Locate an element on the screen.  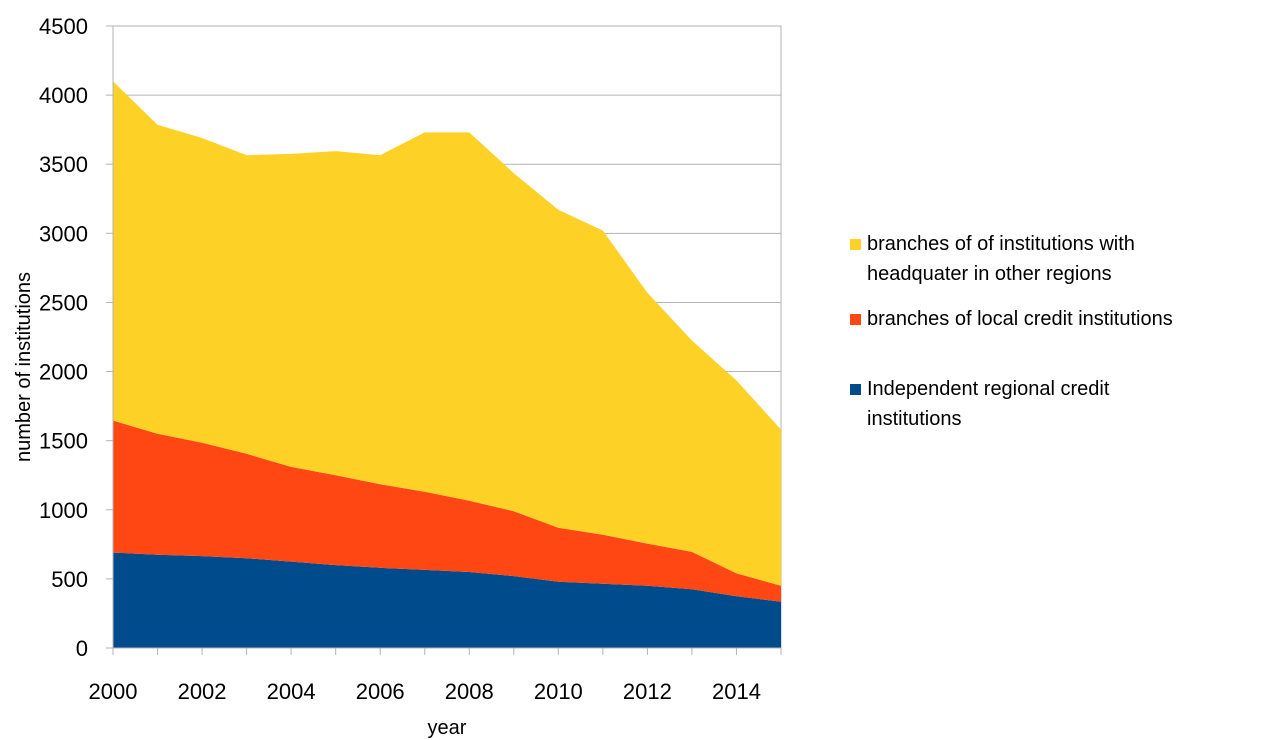
y-tick-label: 2500 is located at coordinates (63, 302).